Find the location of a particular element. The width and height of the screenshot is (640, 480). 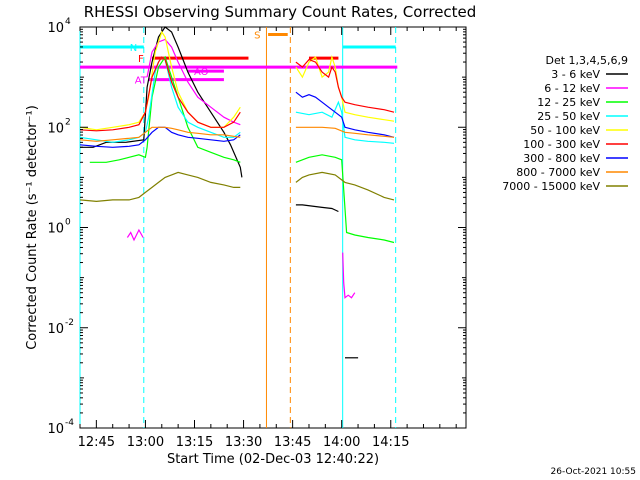

legend-label: 12 - 25 keV is located at coordinates (568, 102).